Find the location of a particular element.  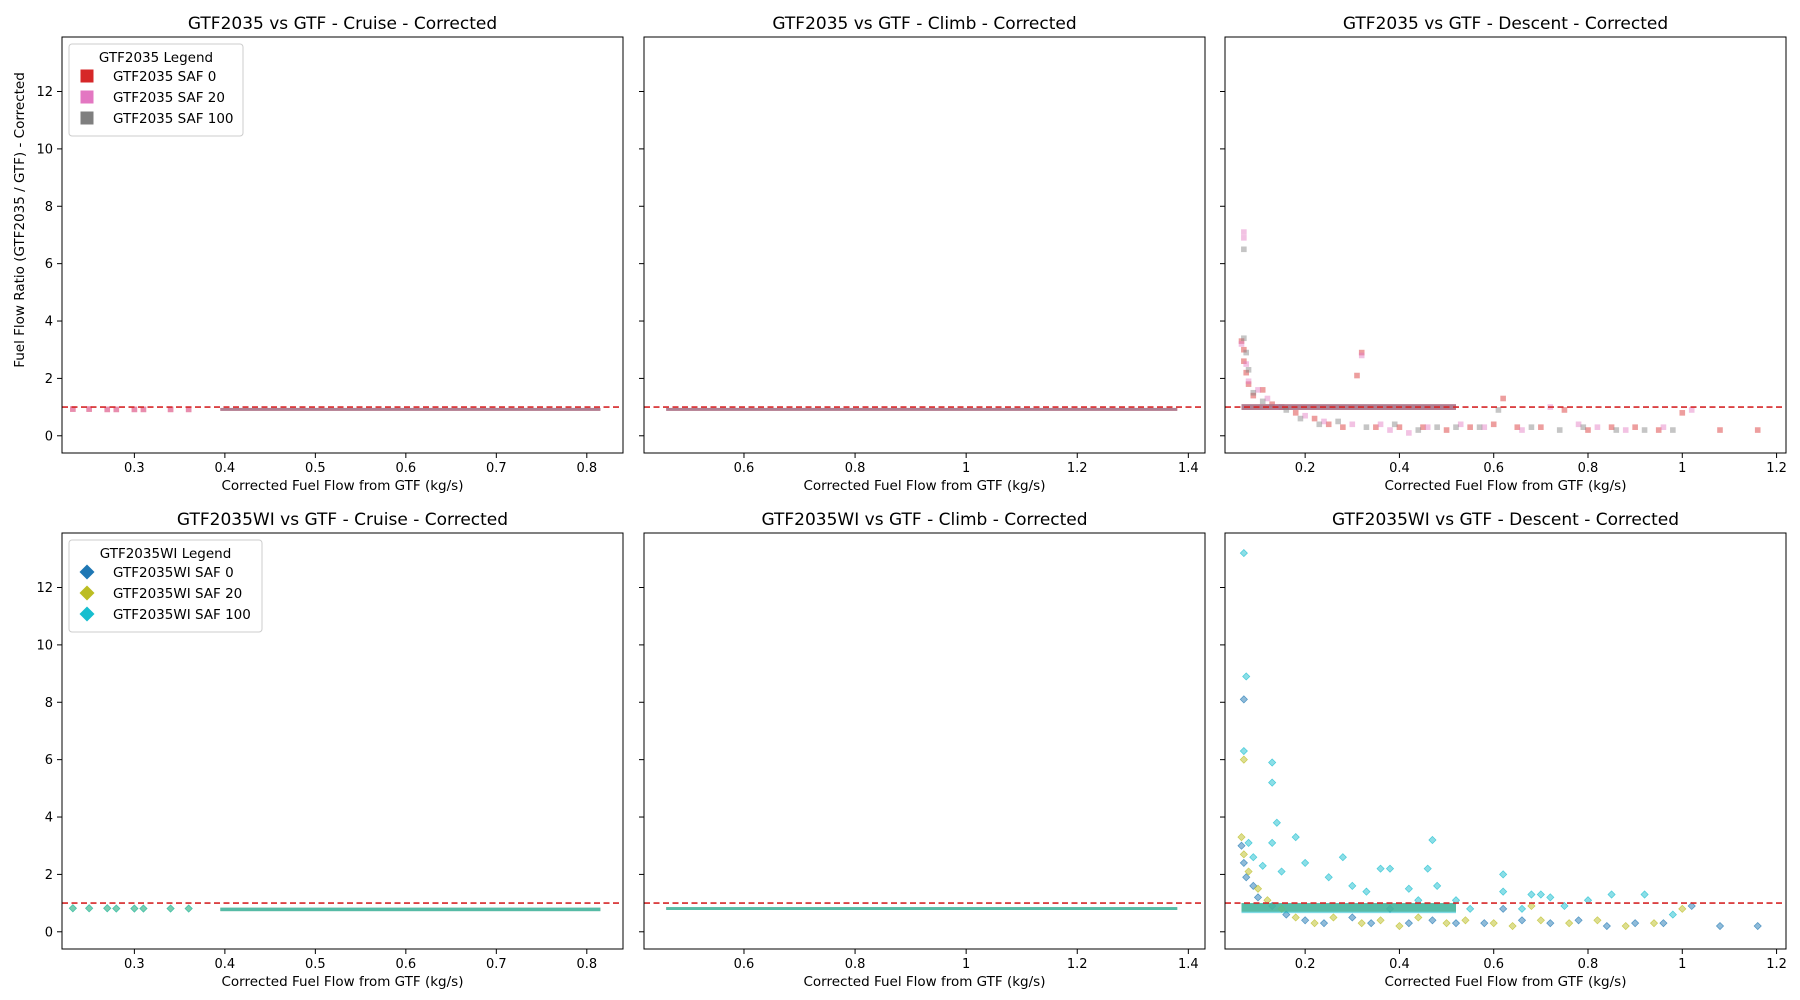

y-tick-label: 2 is located at coordinates (49, 875).